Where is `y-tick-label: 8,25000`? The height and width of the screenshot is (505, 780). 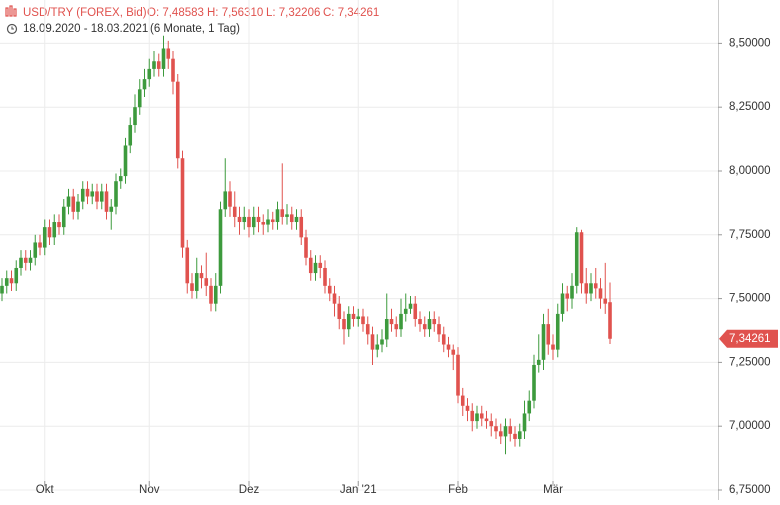 y-tick-label: 8,25000 is located at coordinates (750, 107).